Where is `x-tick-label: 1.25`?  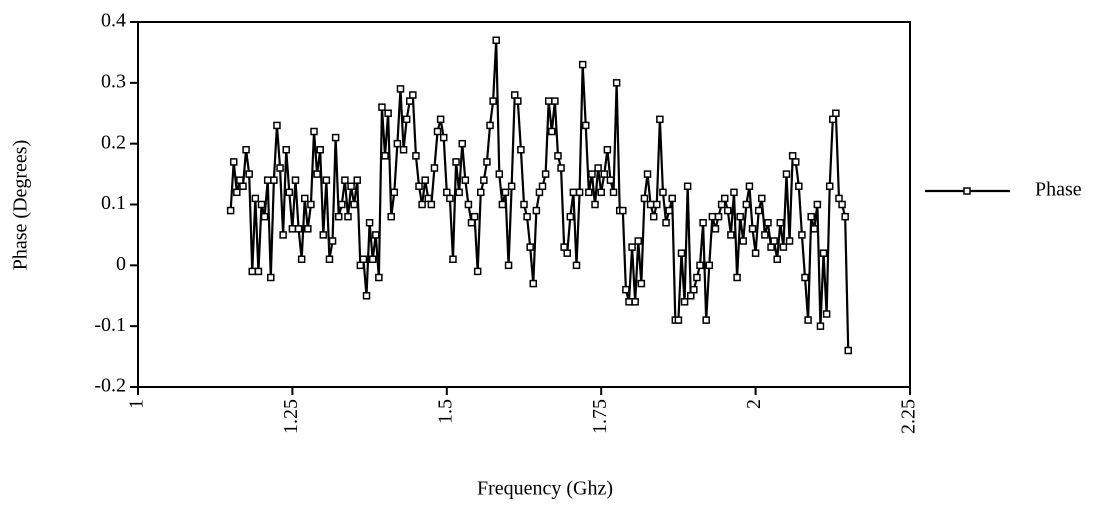
x-tick-label: 1.25 is located at coordinates (291, 416).